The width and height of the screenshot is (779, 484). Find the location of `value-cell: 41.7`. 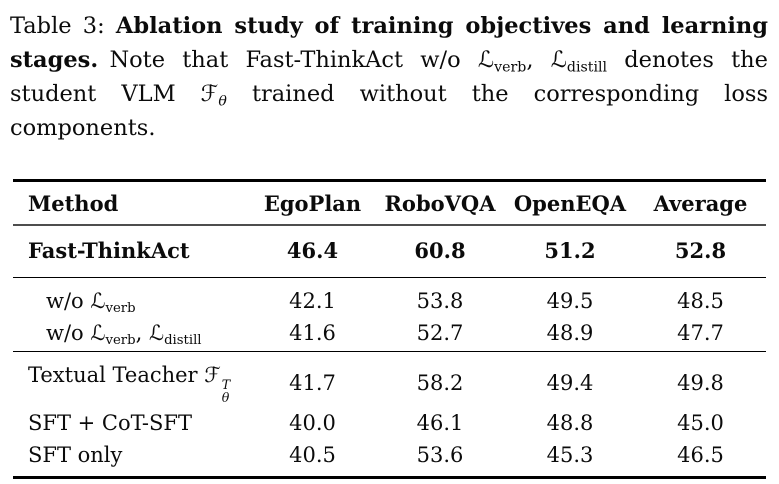

value-cell: 41.7 is located at coordinates (312, 383).